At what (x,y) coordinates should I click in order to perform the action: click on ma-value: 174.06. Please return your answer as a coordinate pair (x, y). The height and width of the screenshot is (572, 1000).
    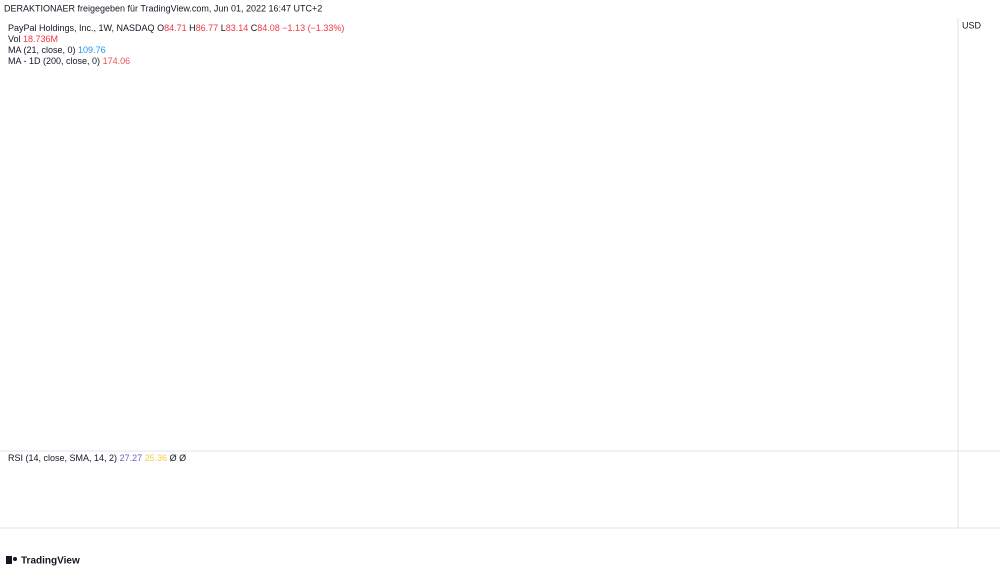
    Looking at the image, I should click on (117, 61).